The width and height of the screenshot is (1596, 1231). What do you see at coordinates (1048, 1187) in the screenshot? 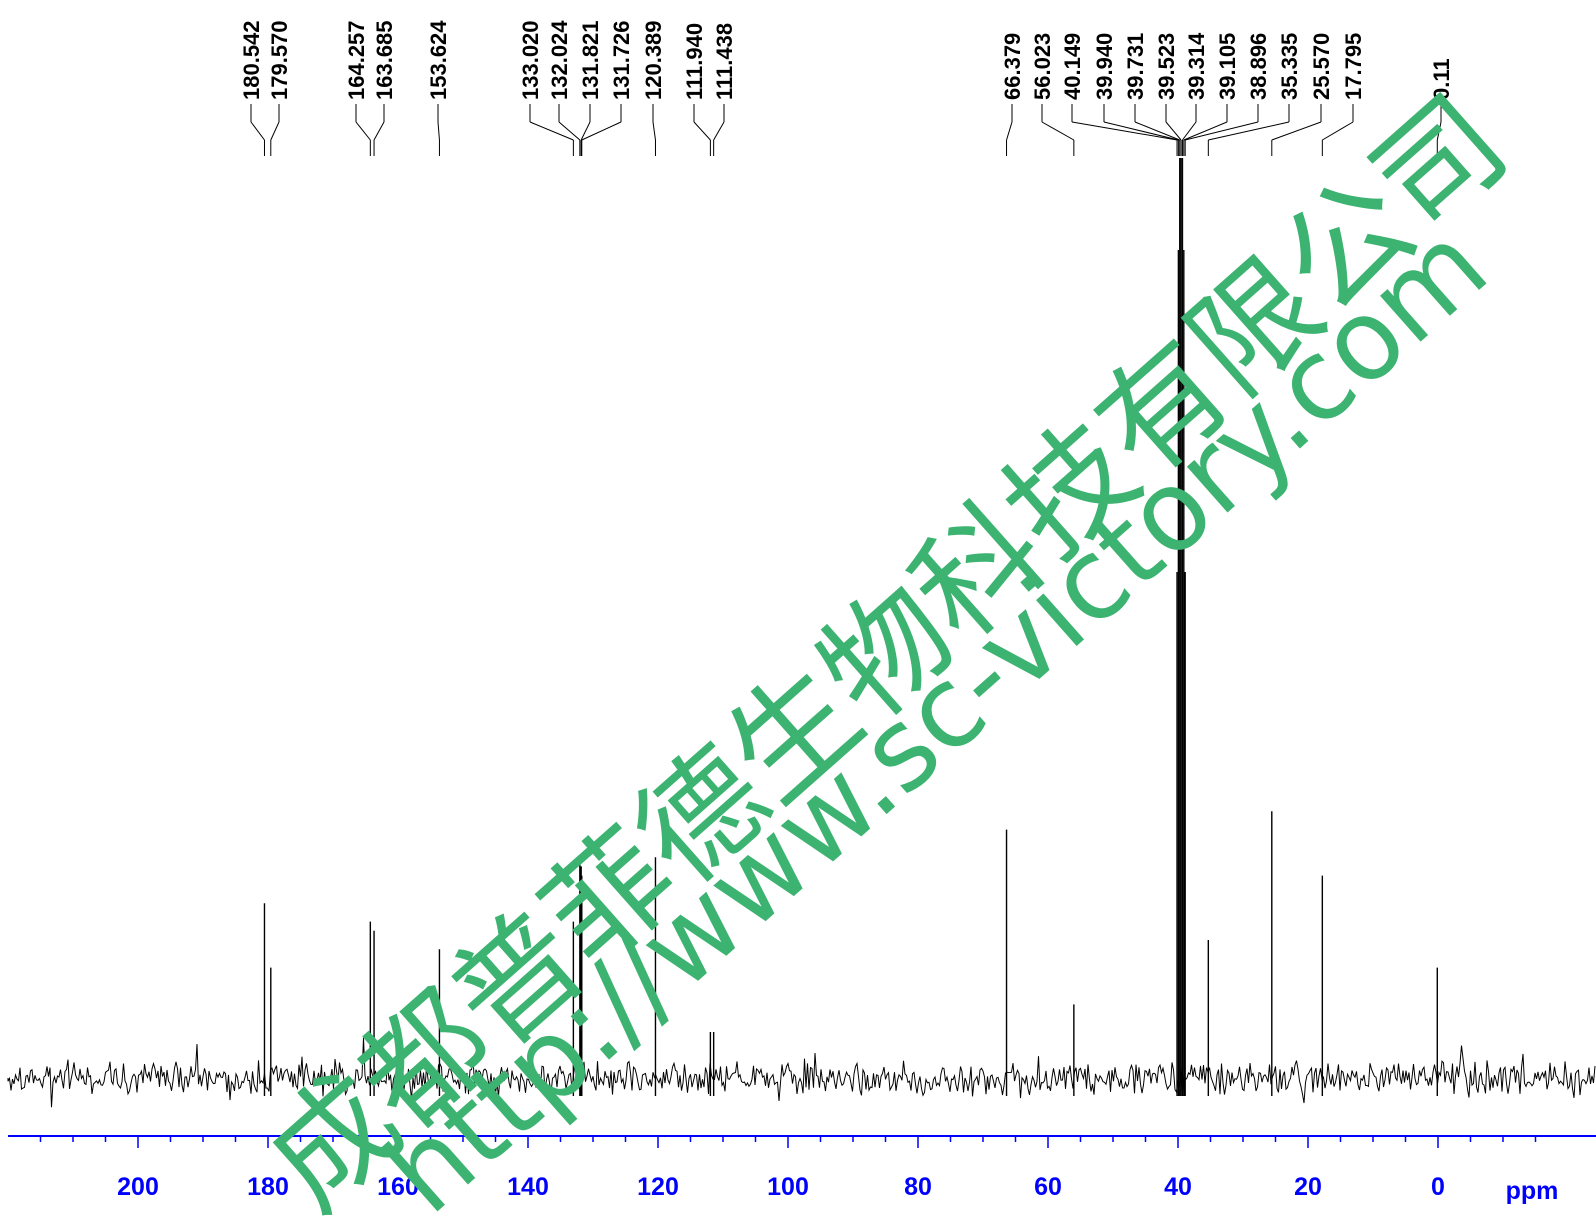
I see `x-axis-tick-label: 60` at bounding box center [1048, 1187].